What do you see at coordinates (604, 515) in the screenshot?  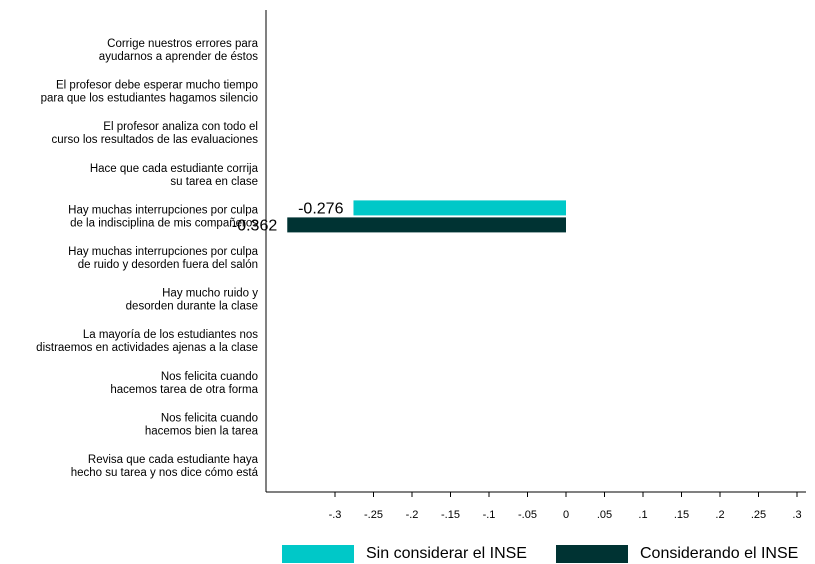 I see `x-tick-label: .05` at bounding box center [604, 515].